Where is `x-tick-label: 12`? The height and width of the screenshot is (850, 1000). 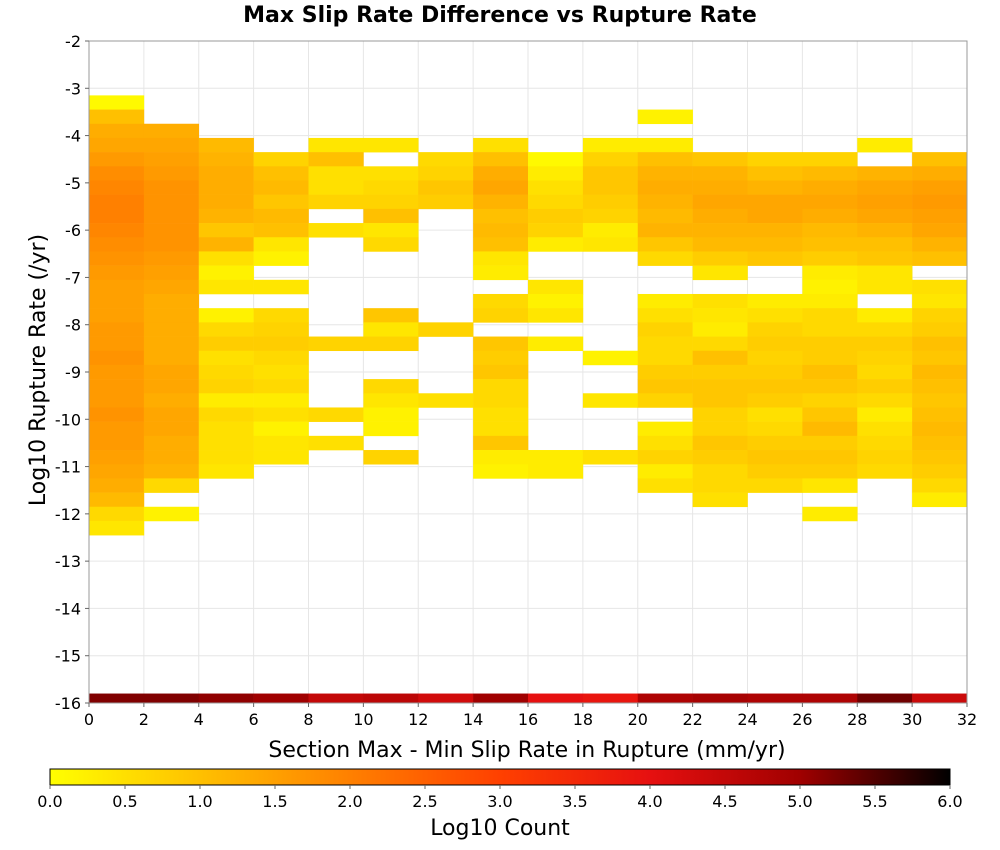
x-tick-label: 12 is located at coordinates (418, 719).